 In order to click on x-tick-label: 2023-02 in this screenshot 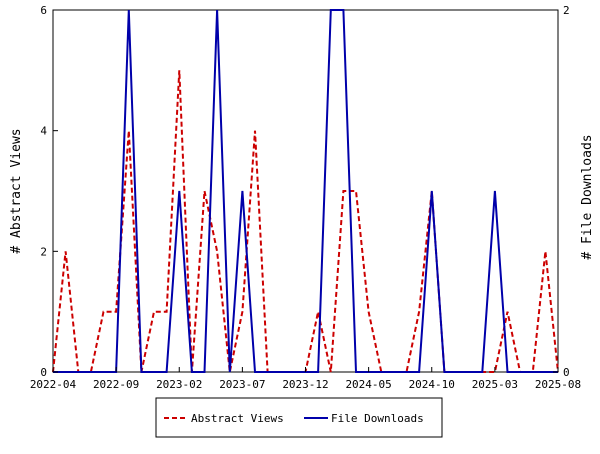, I will do `click(179, 384)`.